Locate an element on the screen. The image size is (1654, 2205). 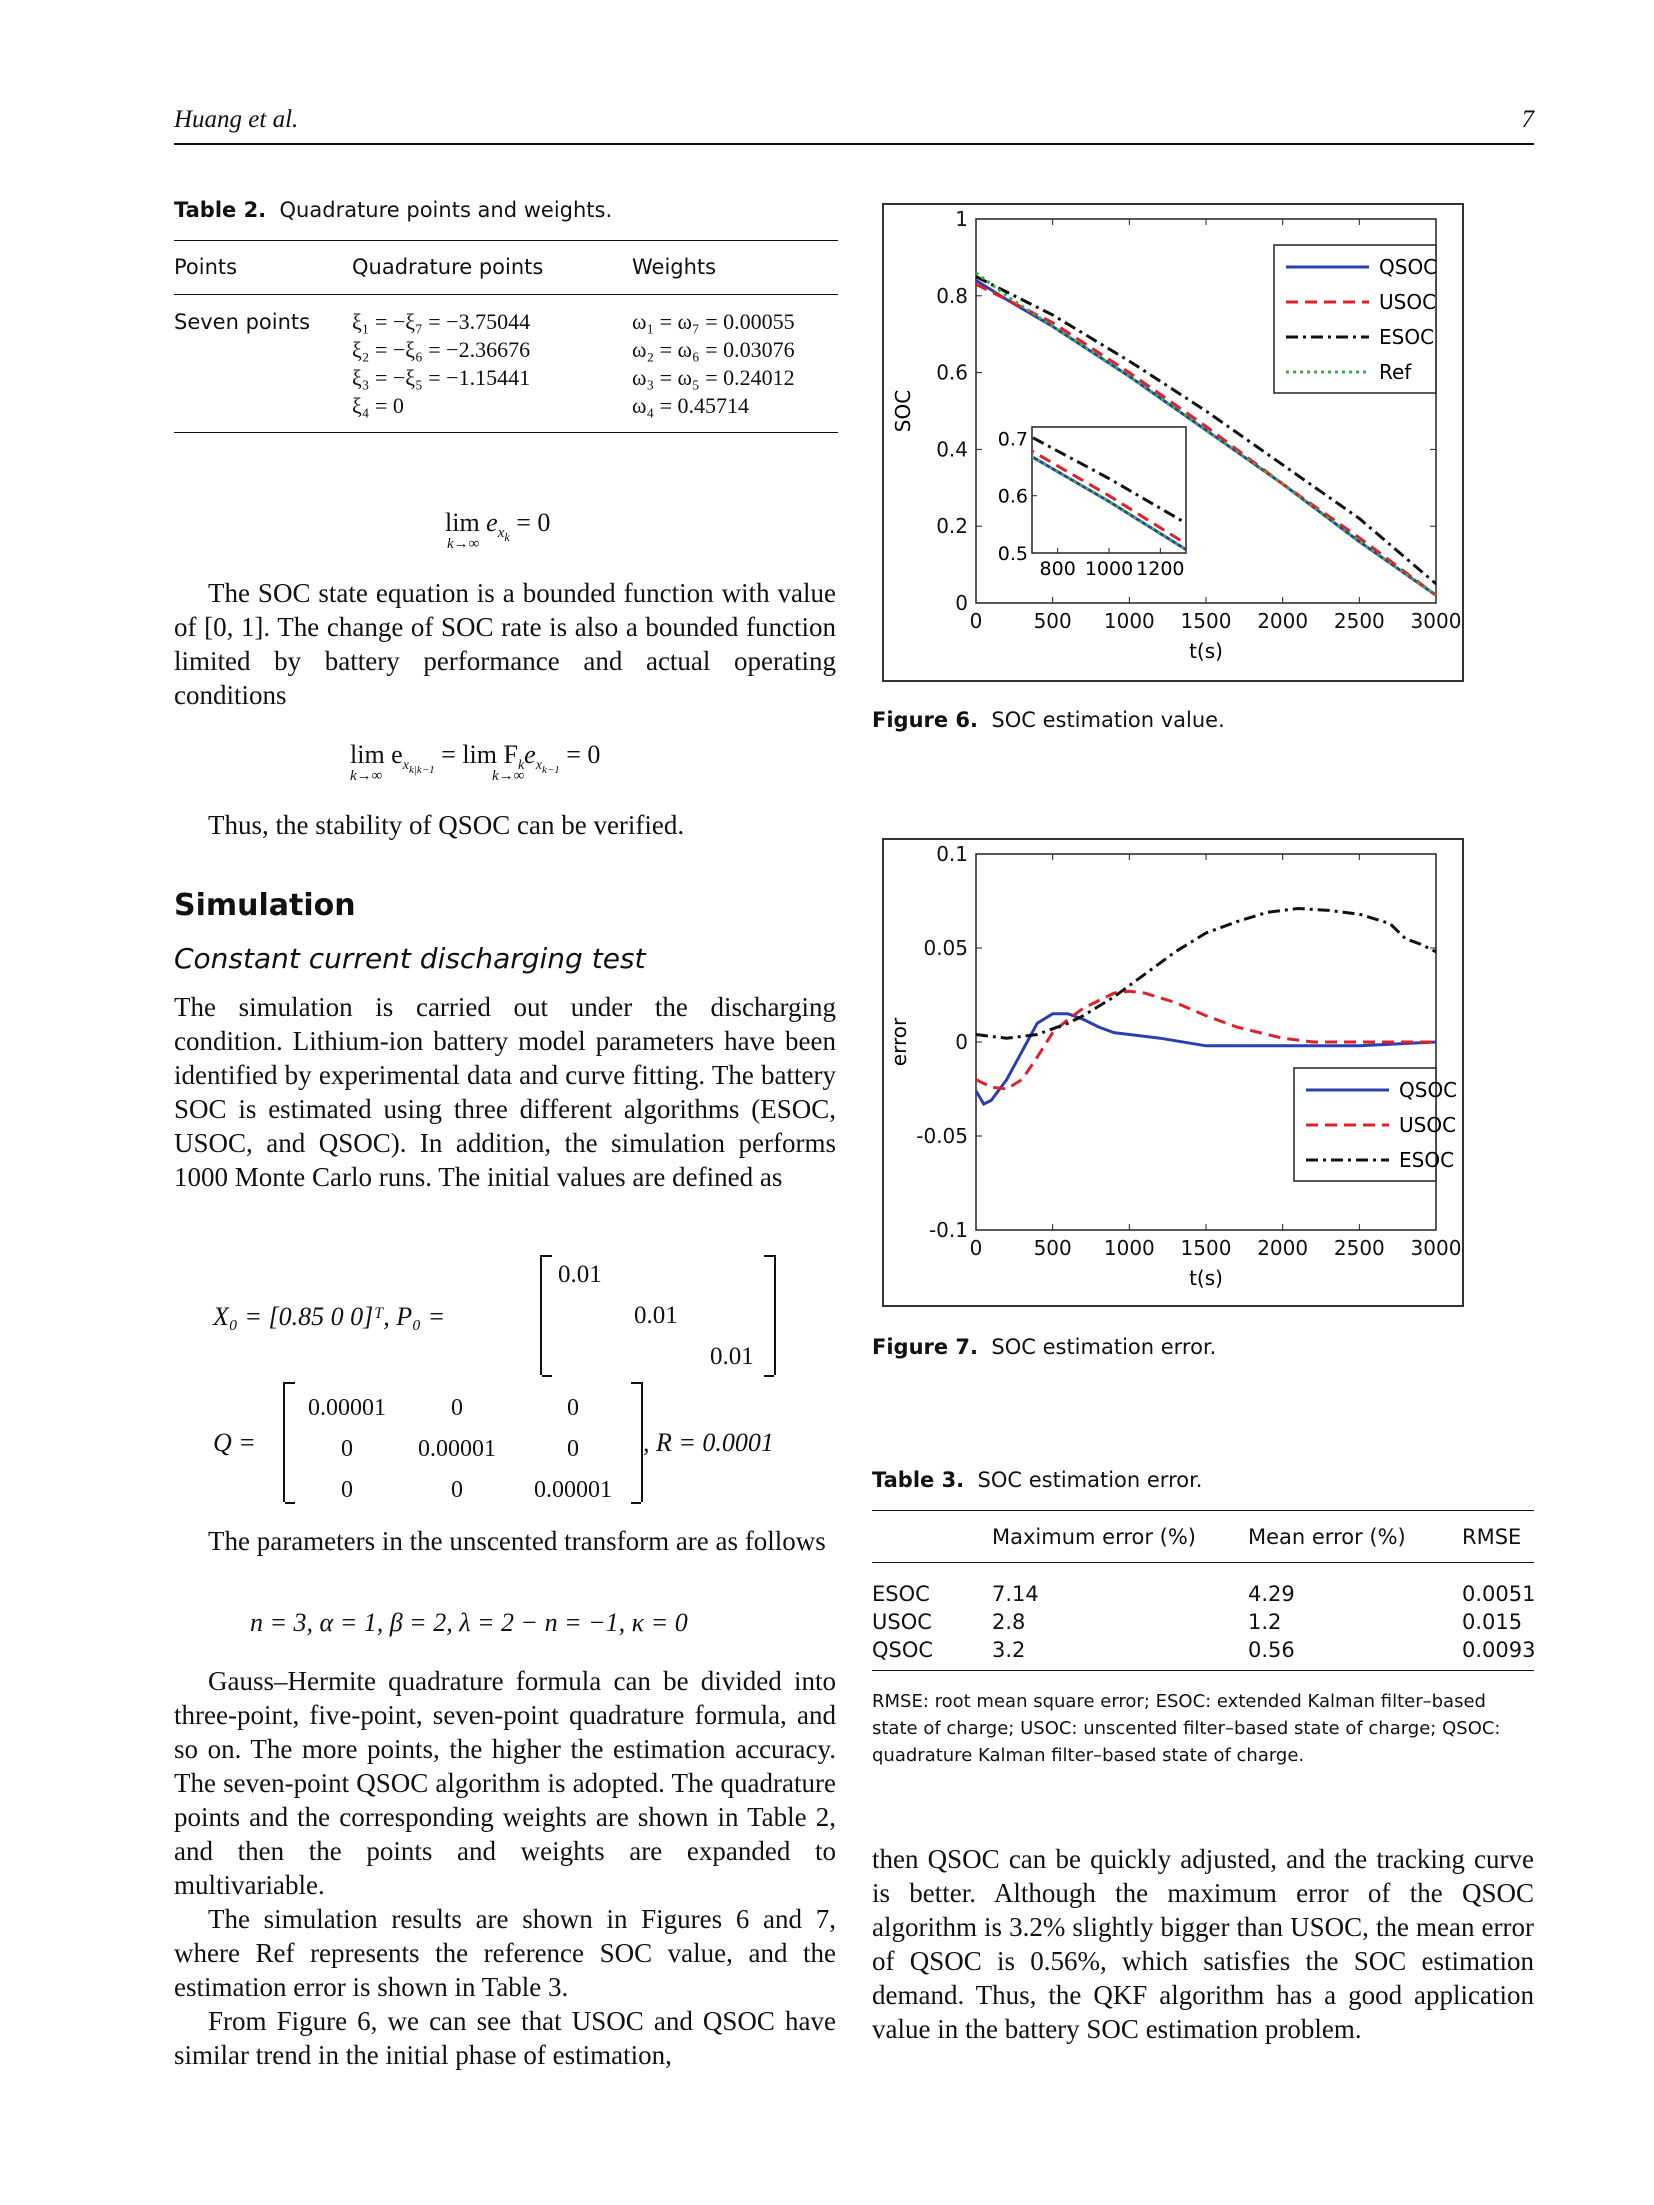
y-tick-label: 1 is located at coordinates (961, 219).